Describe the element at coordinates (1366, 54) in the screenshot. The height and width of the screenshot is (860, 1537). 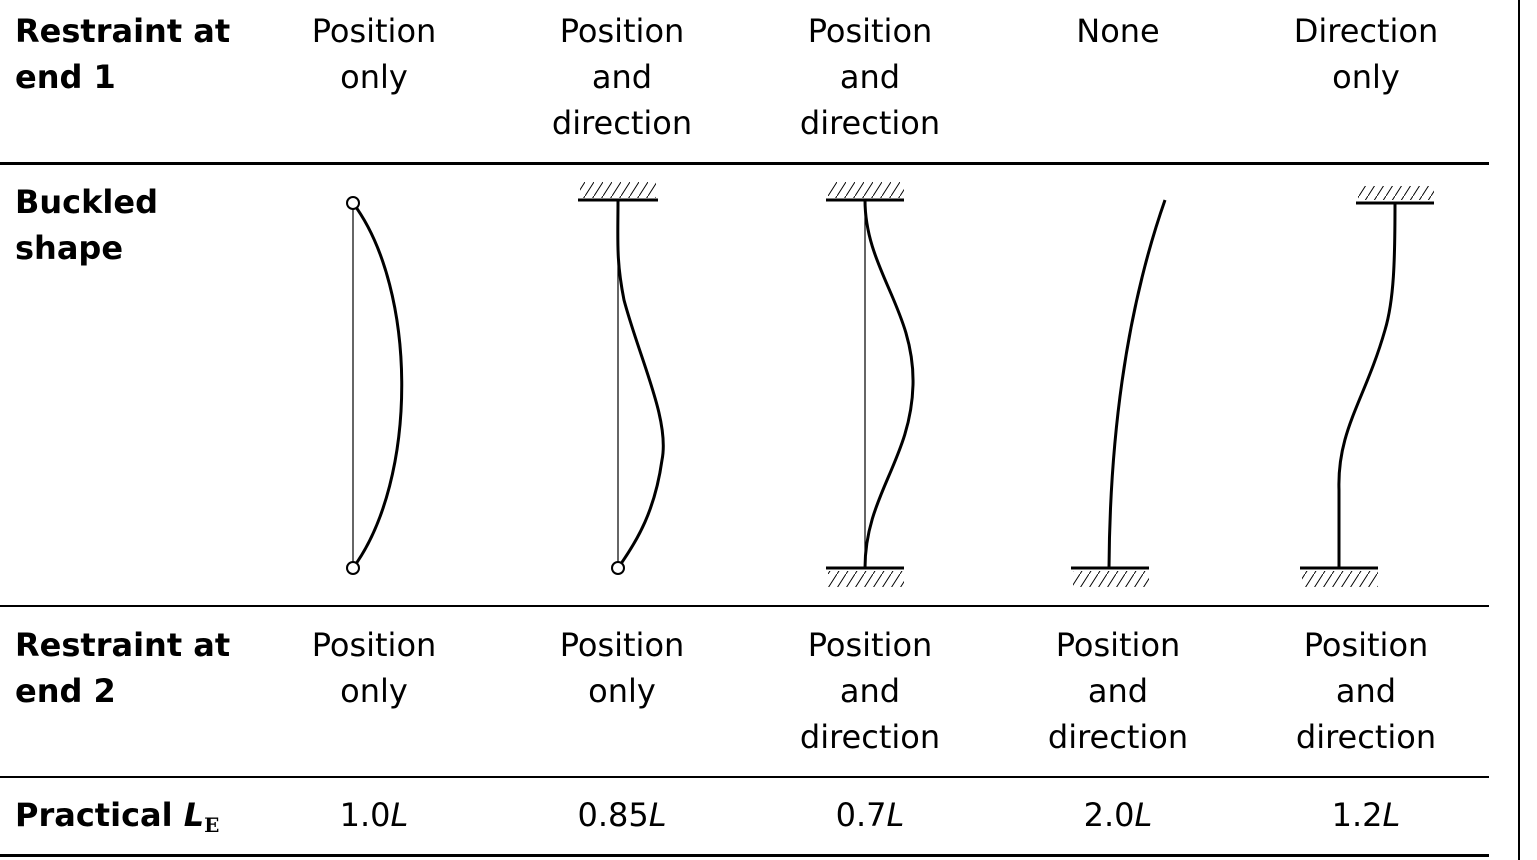
I see `end1-cell-5: Direction only` at that location.